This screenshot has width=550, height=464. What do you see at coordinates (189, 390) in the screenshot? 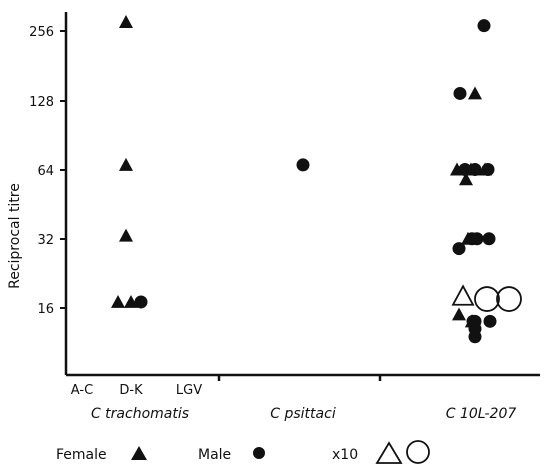
I see `x-subcategory-label: LGV` at bounding box center [189, 390].